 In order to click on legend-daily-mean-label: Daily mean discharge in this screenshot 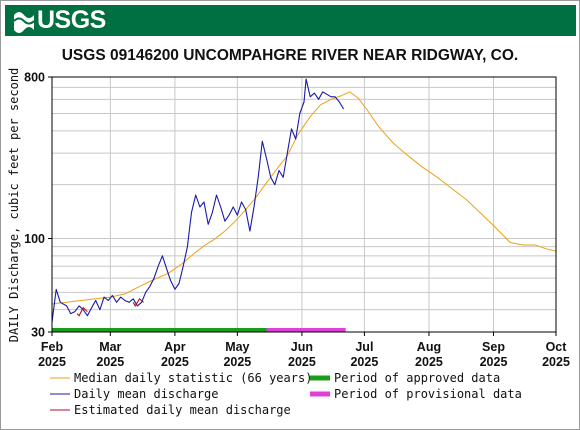, I will do `click(146, 394)`.